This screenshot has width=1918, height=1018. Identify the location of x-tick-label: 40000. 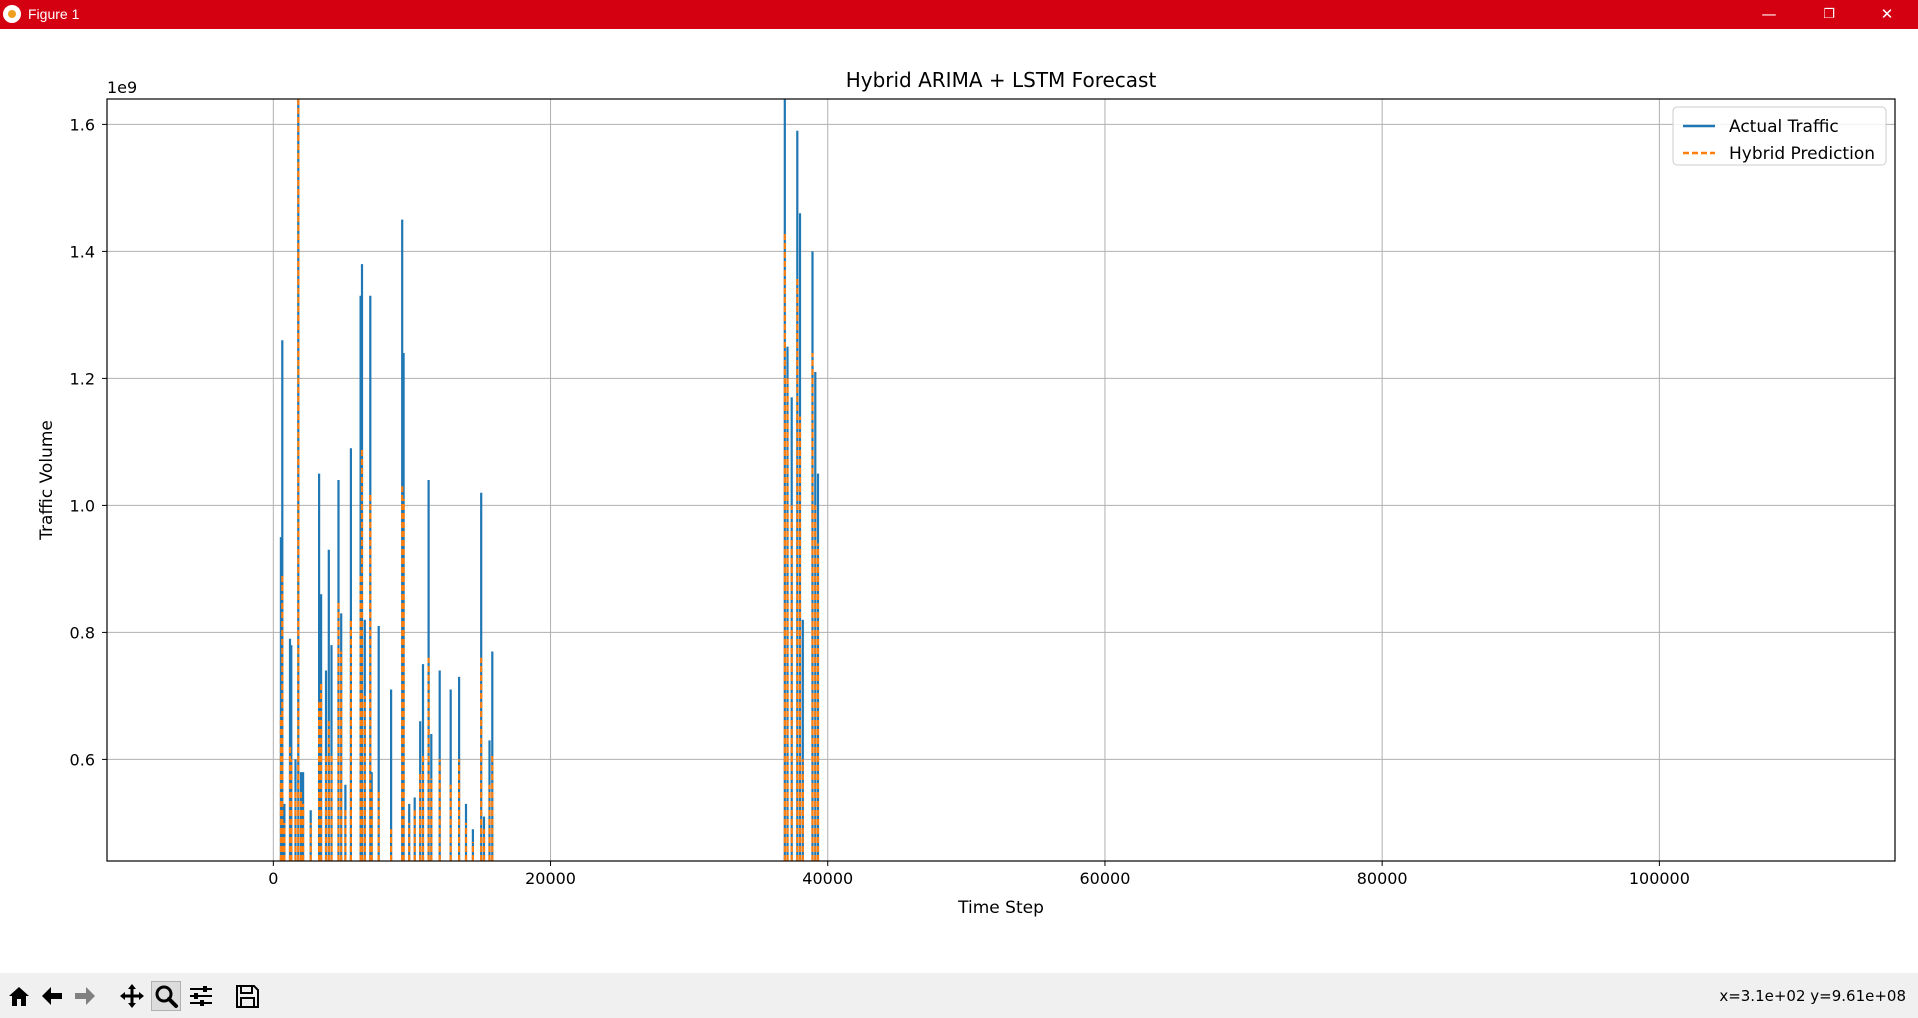
(827, 878).